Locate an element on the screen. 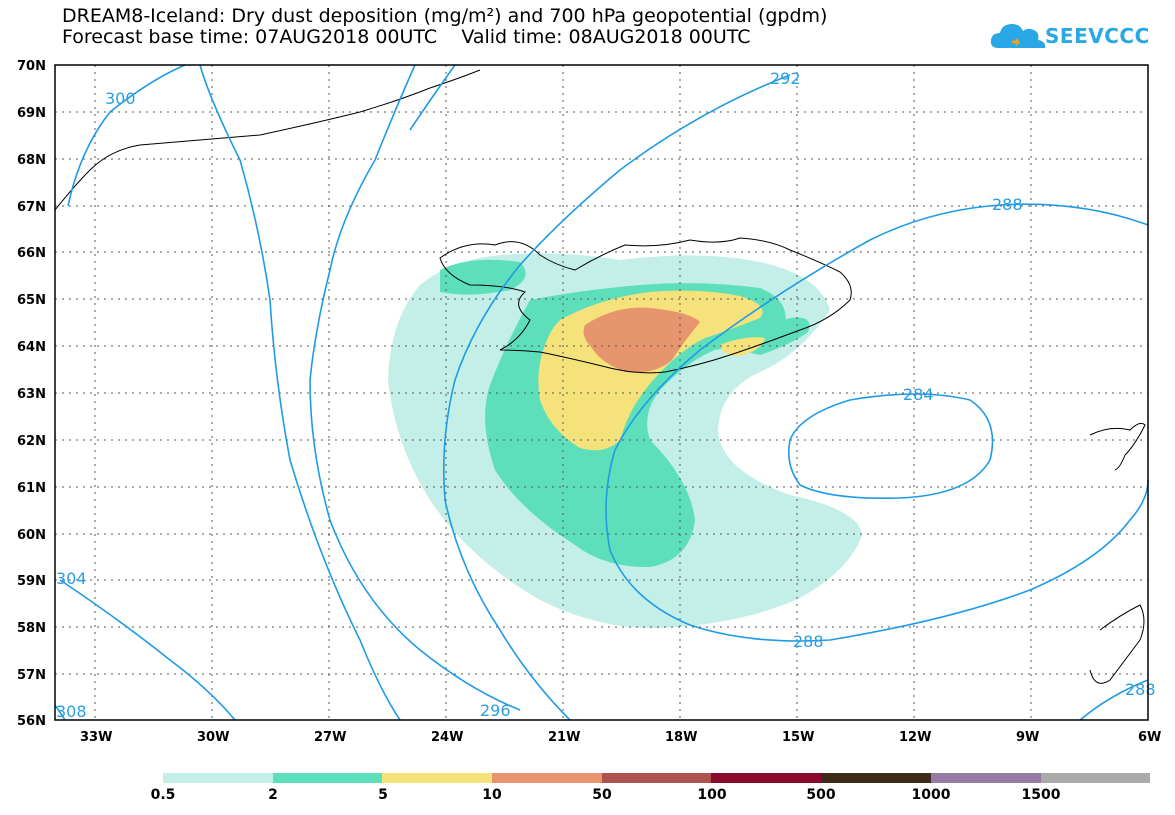 The image size is (1175, 815). lat-label: 67N is located at coordinates (31, 207).